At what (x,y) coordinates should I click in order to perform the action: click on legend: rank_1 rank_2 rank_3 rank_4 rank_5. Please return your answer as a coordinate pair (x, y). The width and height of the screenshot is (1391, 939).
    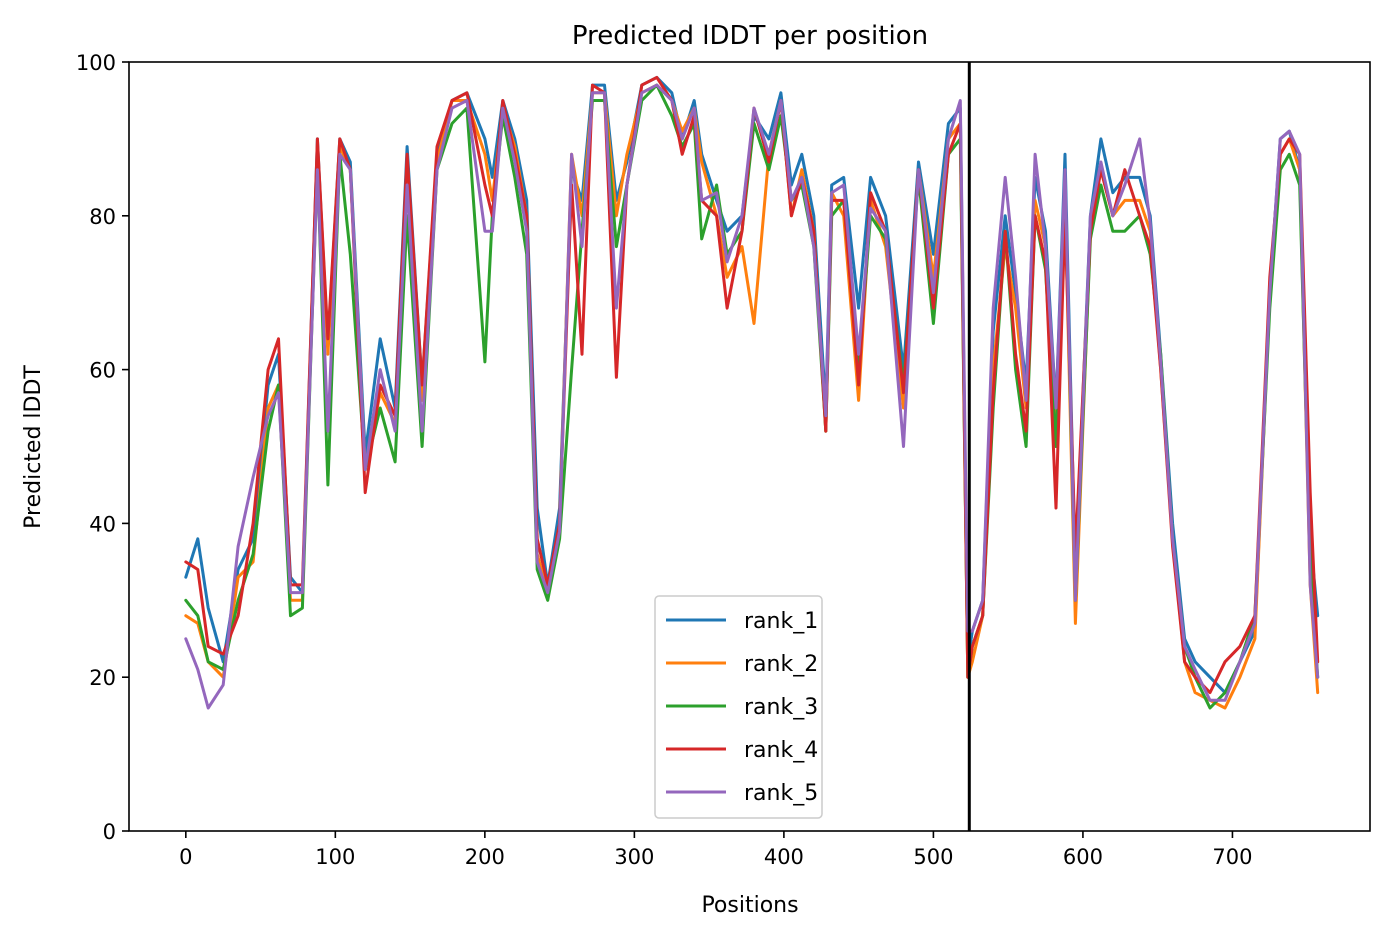
    Looking at the image, I should click on (738, 707).